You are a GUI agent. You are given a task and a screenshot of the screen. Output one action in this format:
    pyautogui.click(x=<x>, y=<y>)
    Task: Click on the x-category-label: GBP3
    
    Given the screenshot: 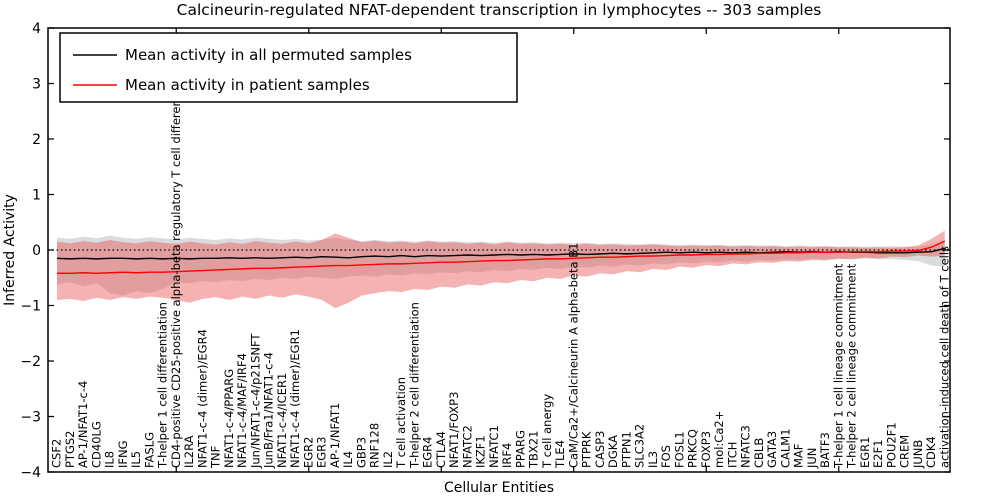 What is the action you would take?
    pyautogui.click(x=361, y=452)
    